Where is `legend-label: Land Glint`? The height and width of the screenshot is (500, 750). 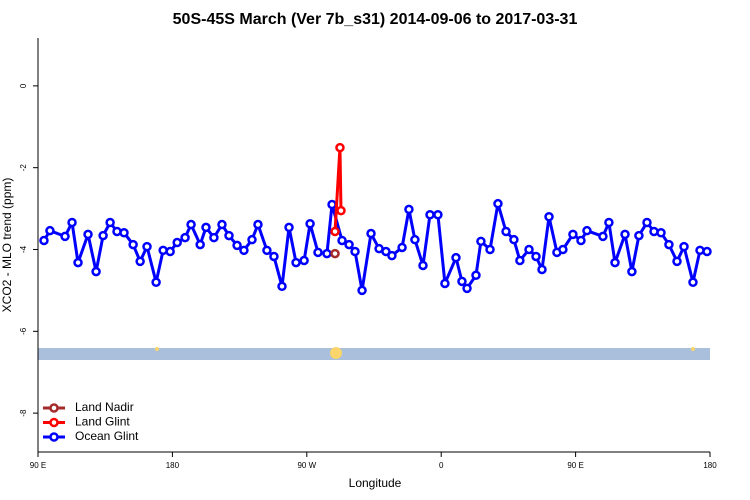
legend-label: Land Glint is located at coordinates (102, 422).